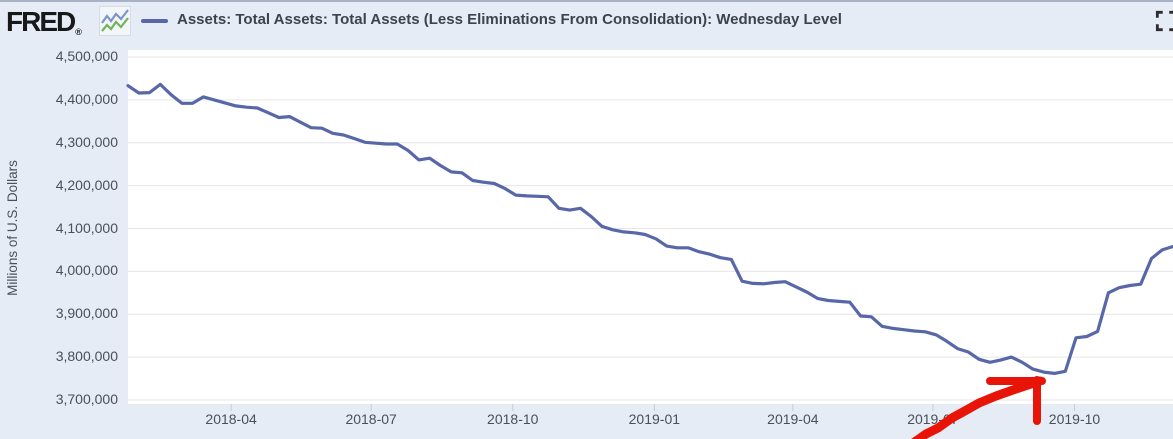 The width and height of the screenshot is (1173, 439). I want to click on y-tick-label: 4,400,000, so click(86, 98).